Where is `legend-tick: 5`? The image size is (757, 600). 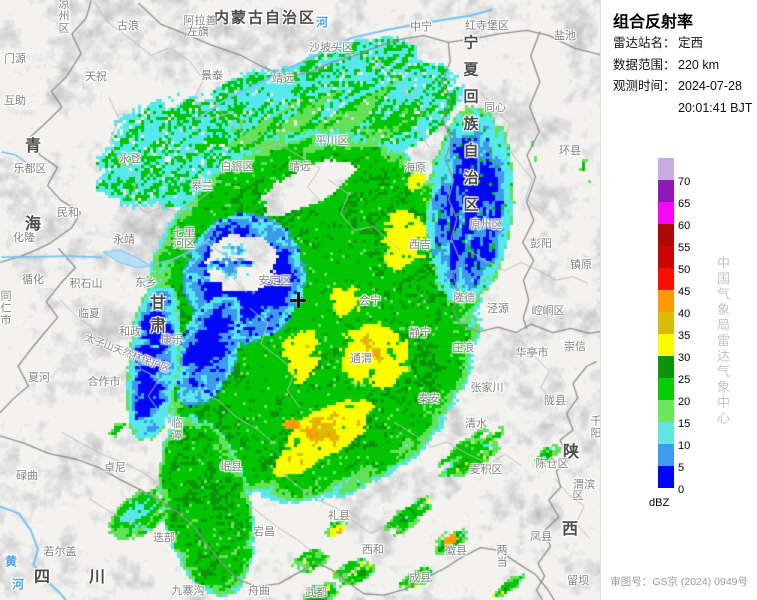
legend-tick: 5 is located at coordinates (681, 468).